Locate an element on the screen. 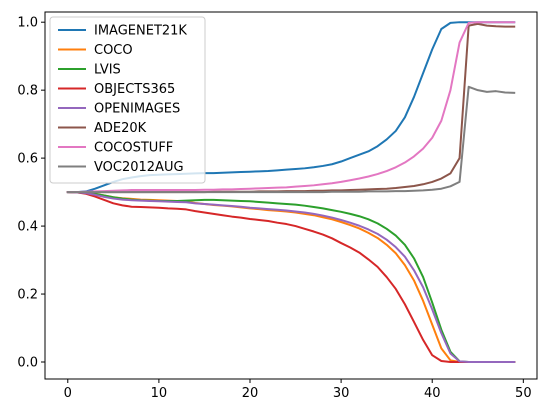 This screenshot has width=547, height=413. y-tick-label: 0.8 is located at coordinates (27, 91).